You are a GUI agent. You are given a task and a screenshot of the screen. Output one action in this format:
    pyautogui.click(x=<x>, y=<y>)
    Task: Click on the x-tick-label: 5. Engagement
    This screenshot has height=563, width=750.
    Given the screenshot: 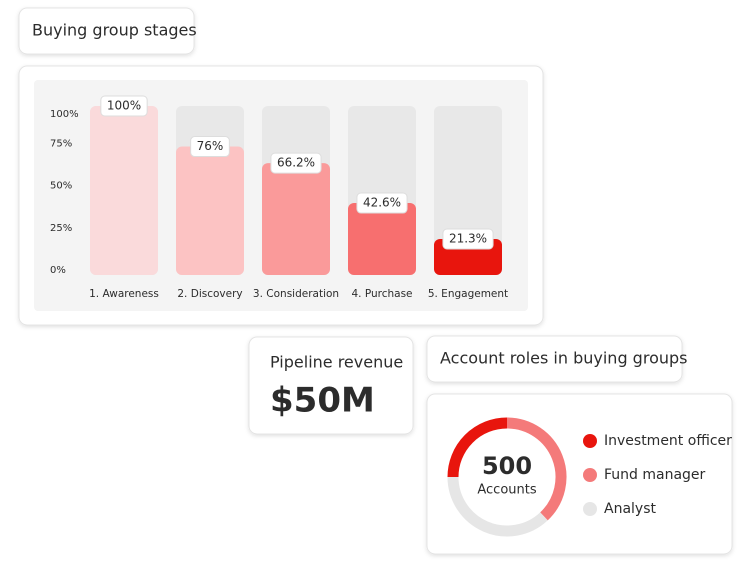 What is the action you would take?
    pyautogui.click(x=468, y=294)
    